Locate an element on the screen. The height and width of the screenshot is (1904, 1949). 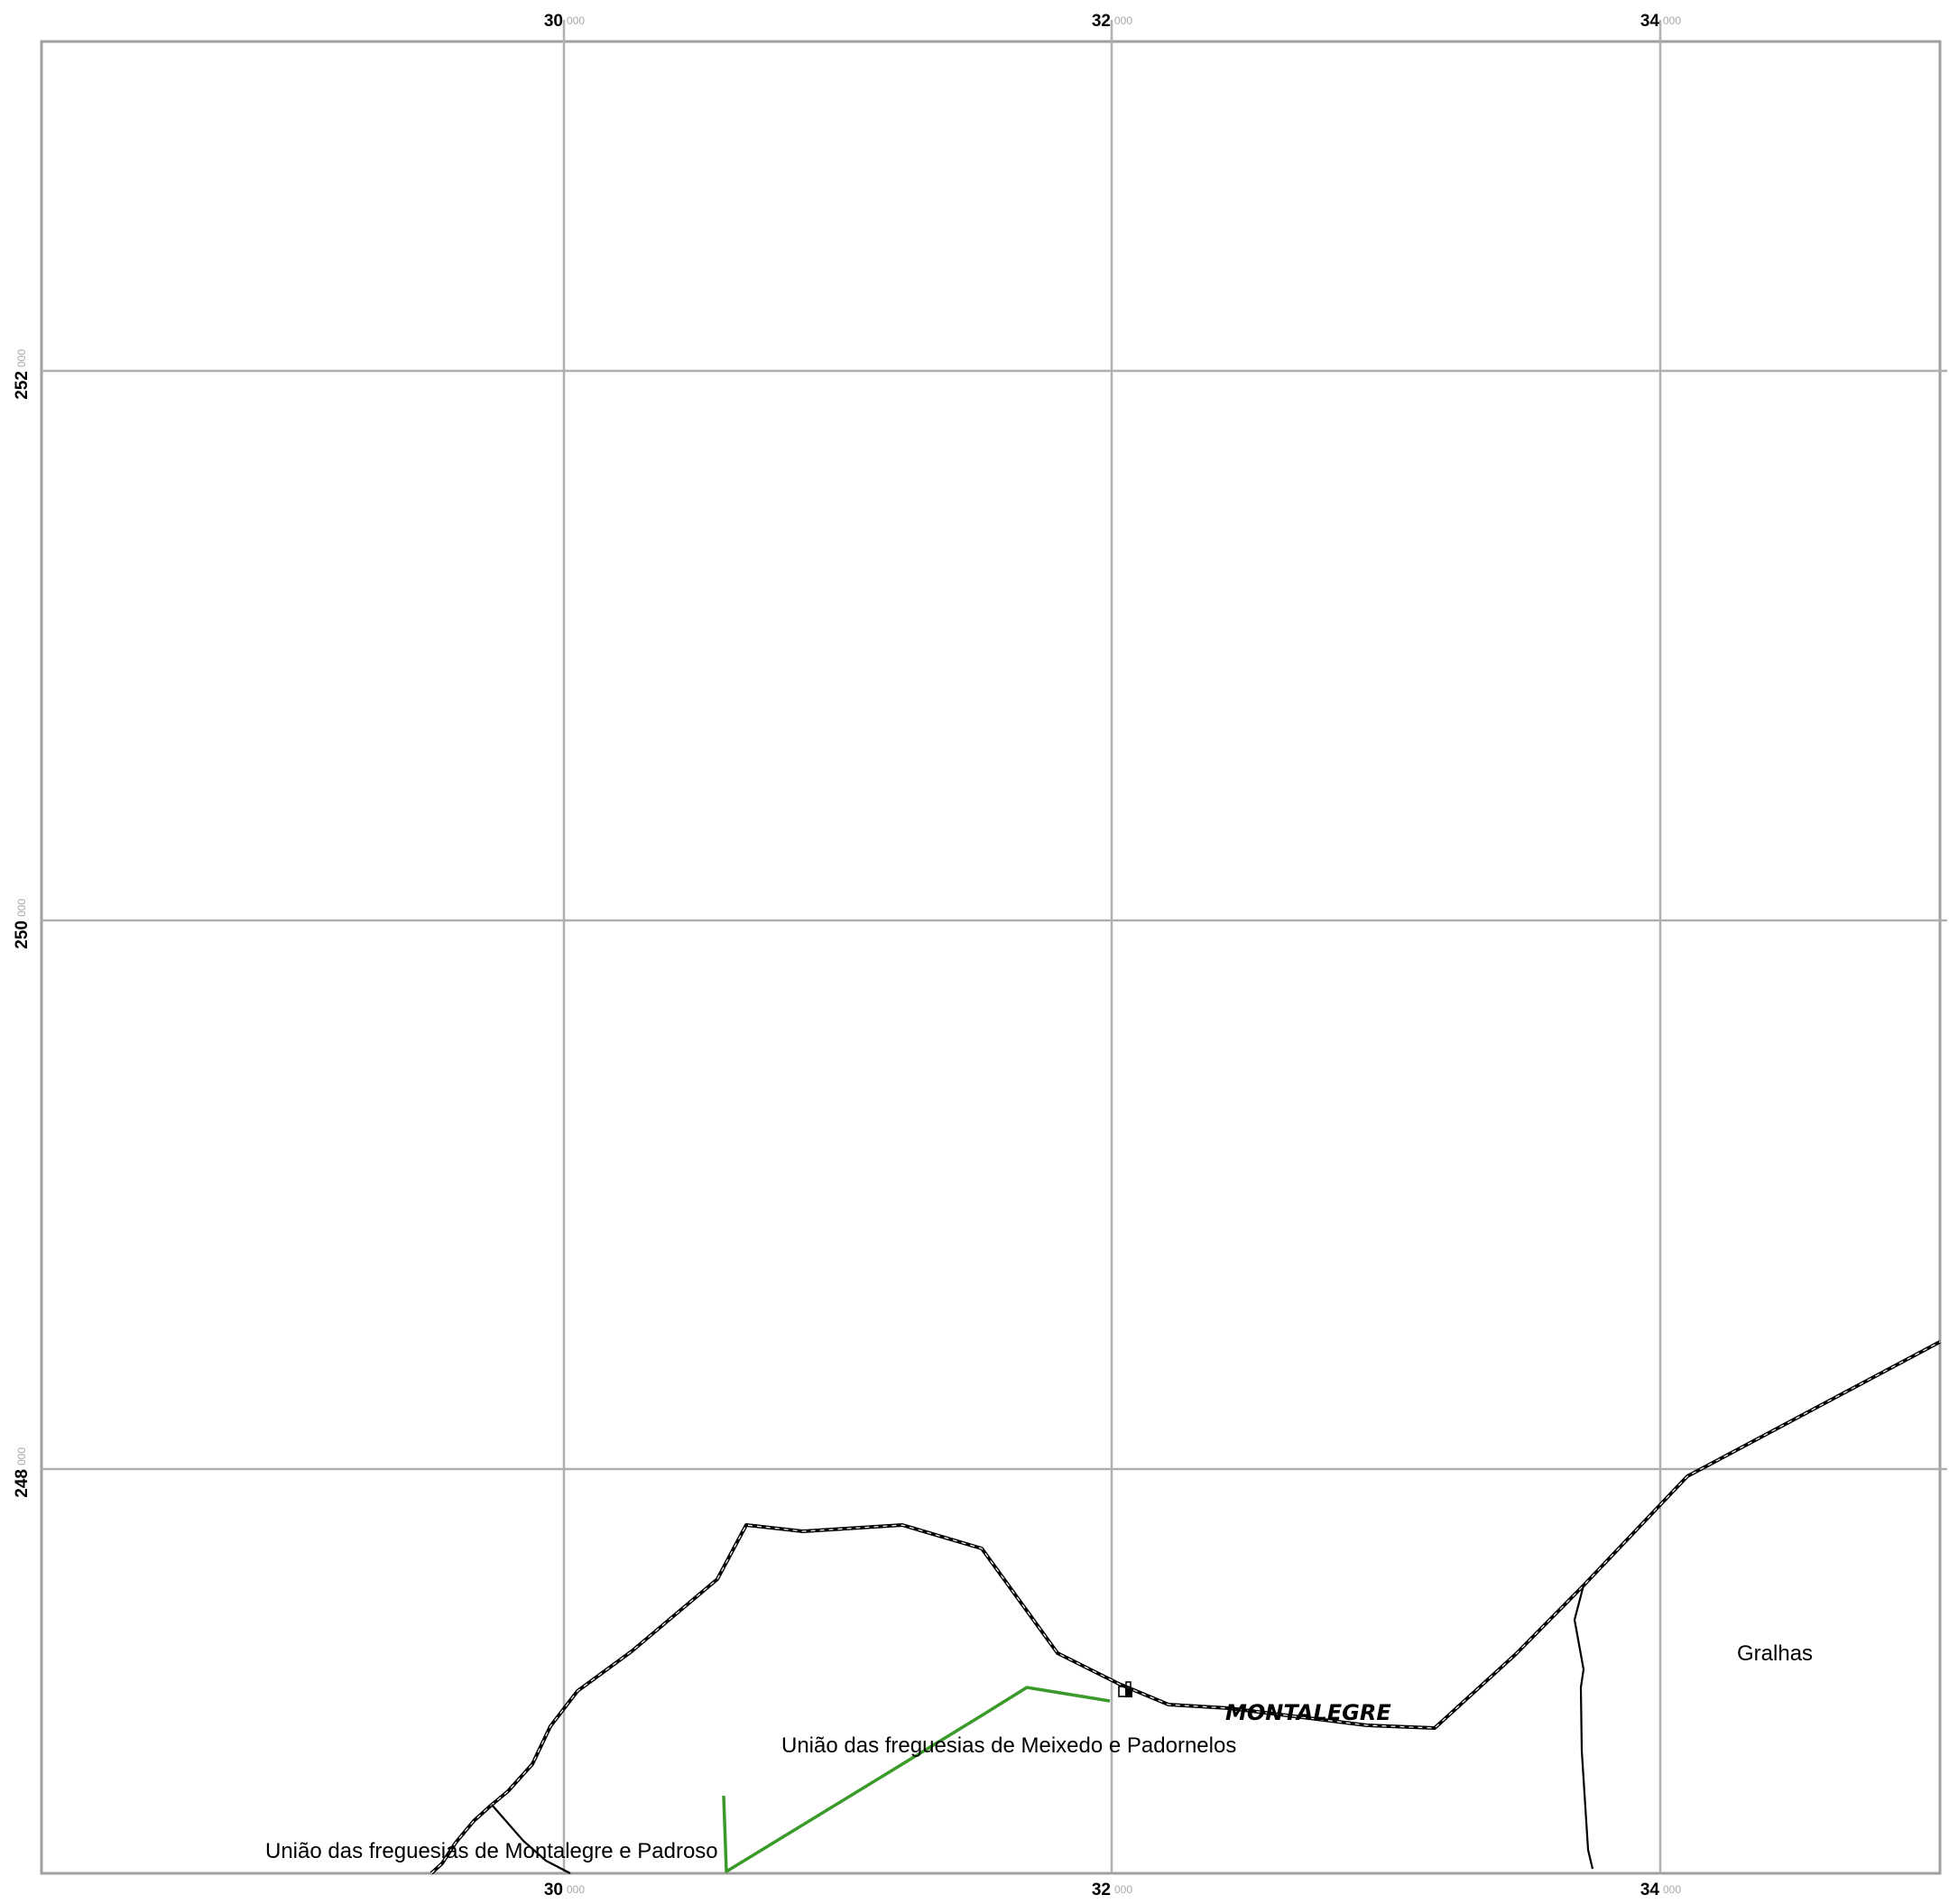
svg-text: 248 is located at coordinates (22, 1484).